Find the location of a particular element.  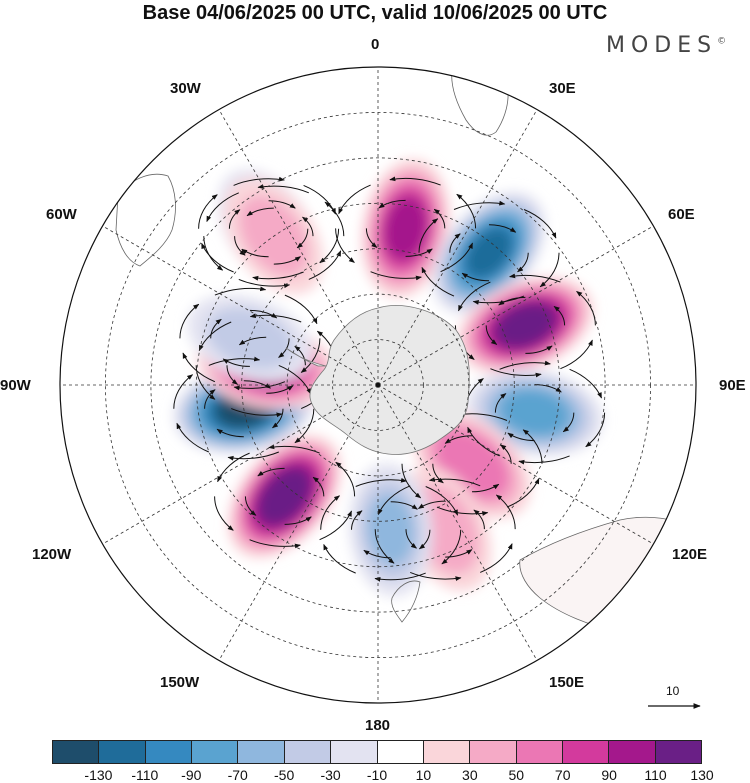

lon-label-30e: 30E is located at coordinates (562, 88).